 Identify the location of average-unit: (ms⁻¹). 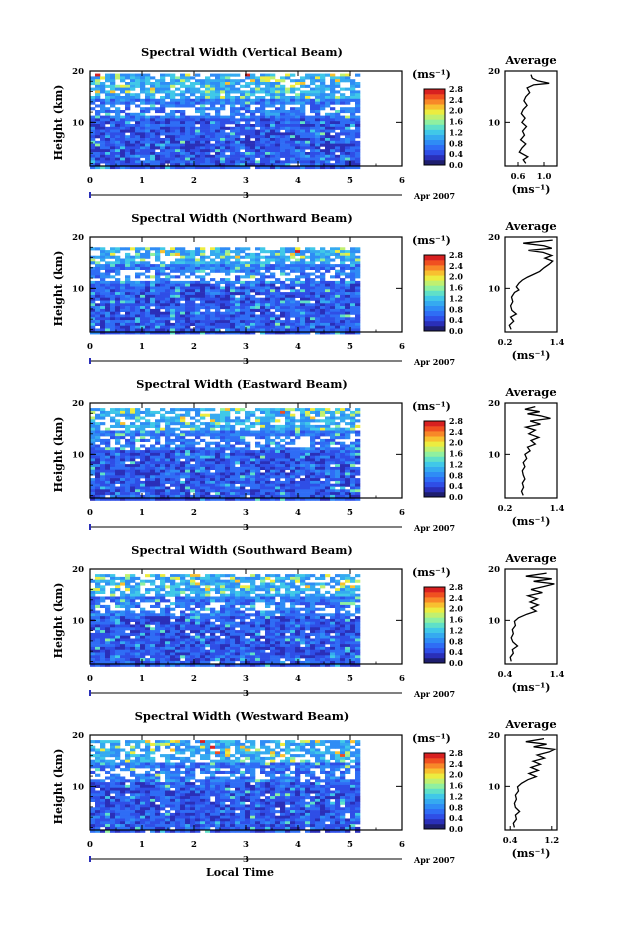
(531, 189).